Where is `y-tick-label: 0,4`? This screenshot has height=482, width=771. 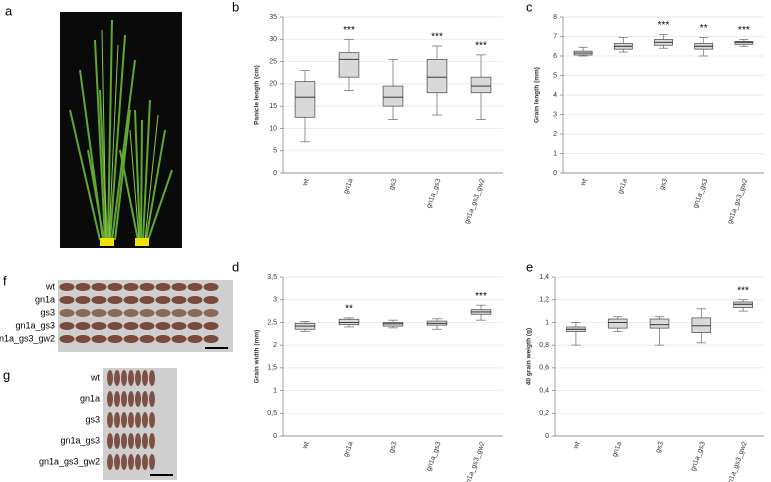
y-tick-label: 0,4 is located at coordinates (544, 390).